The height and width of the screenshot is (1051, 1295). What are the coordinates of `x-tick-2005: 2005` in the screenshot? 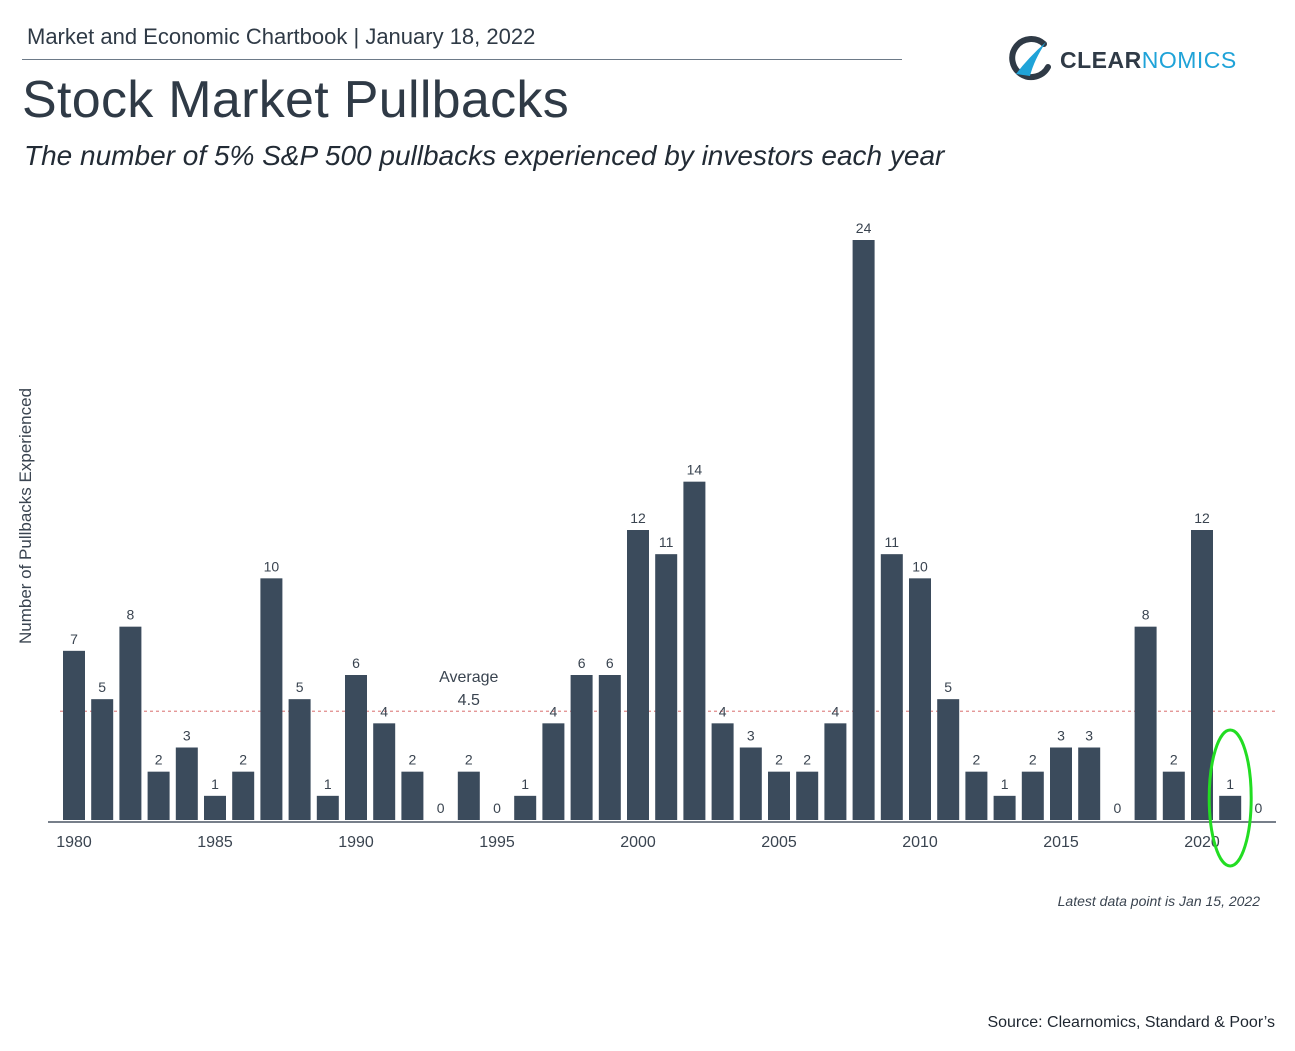 It's located at (779, 842).